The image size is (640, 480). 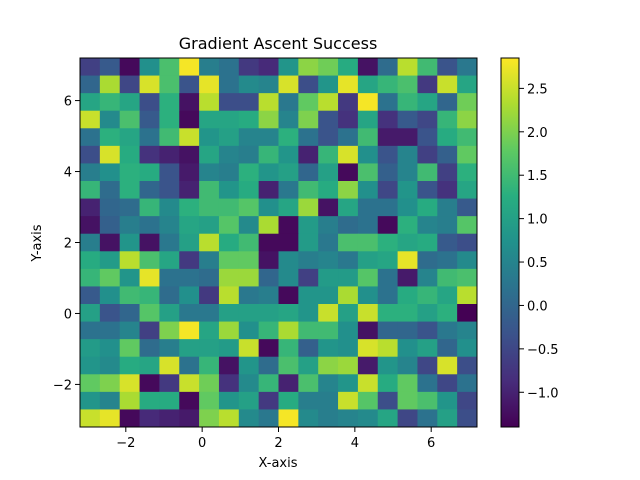 I want to click on colorbar-tick-label: 1.0, so click(x=537, y=220).